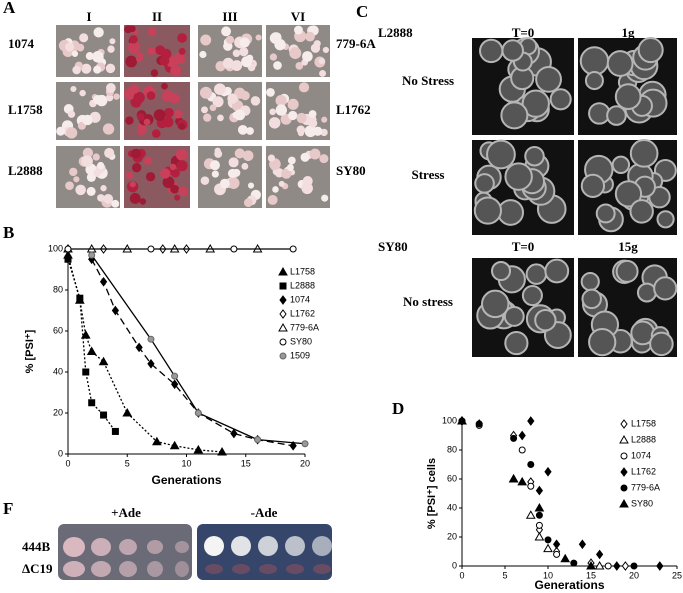 This screenshot has height=593, width=683. What do you see at coordinates (229, 16) in the screenshot?
I see `column-label: III` at bounding box center [229, 16].